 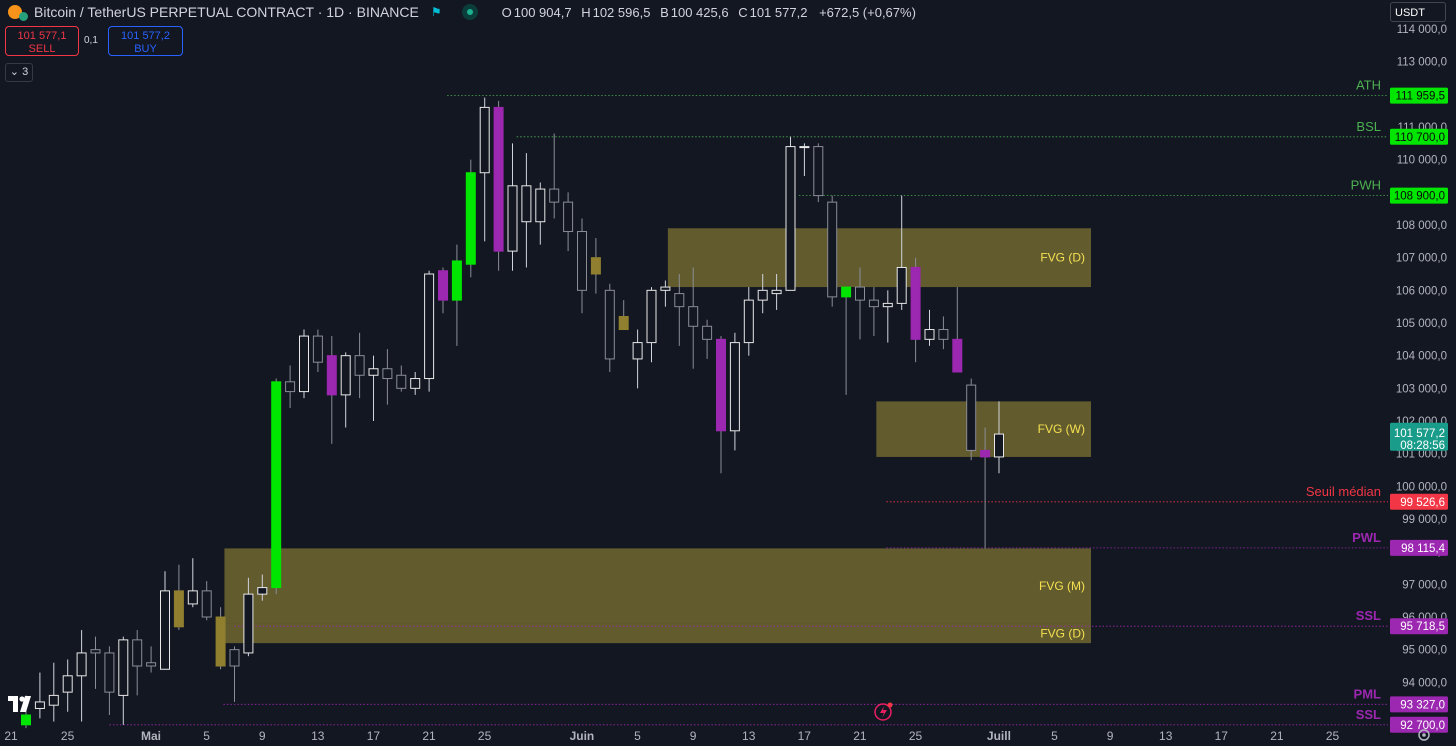 What do you see at coordinates (1424, 735) in the screenshot?
I see `settings-gear-icon` at bounding box center [1424, 735].